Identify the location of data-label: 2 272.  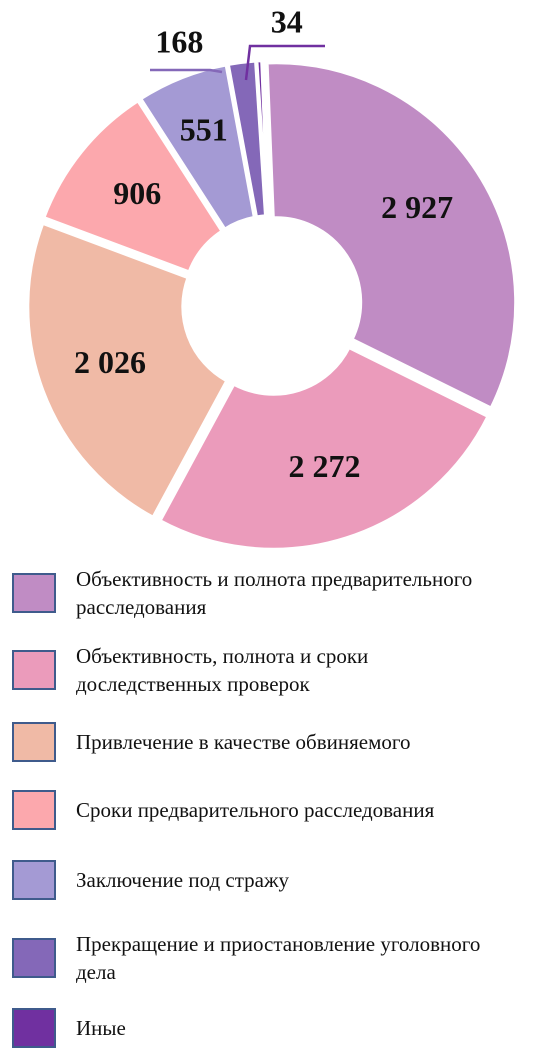
(324, 466).